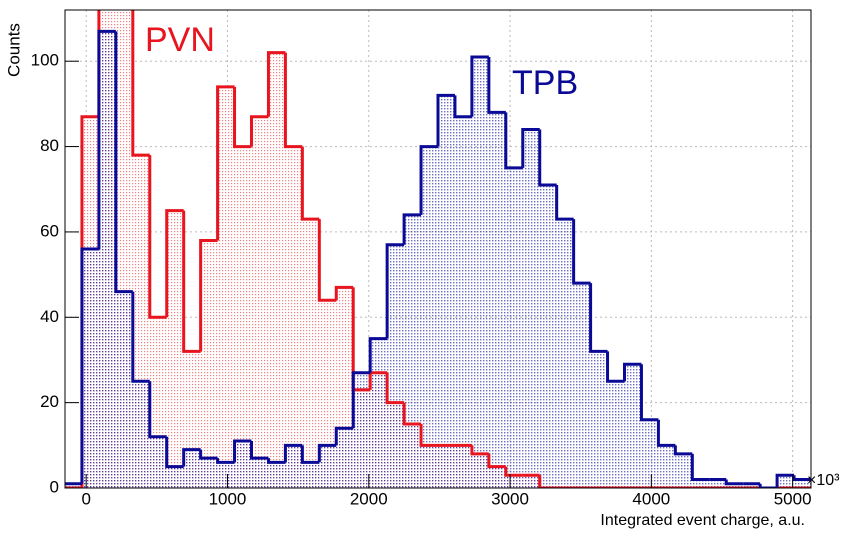 The width and height of the screenshot is (849, 538). Describe the element at coordinates (369, 498) in the screenshot. I see `x-tick-label: 2000` at that location.